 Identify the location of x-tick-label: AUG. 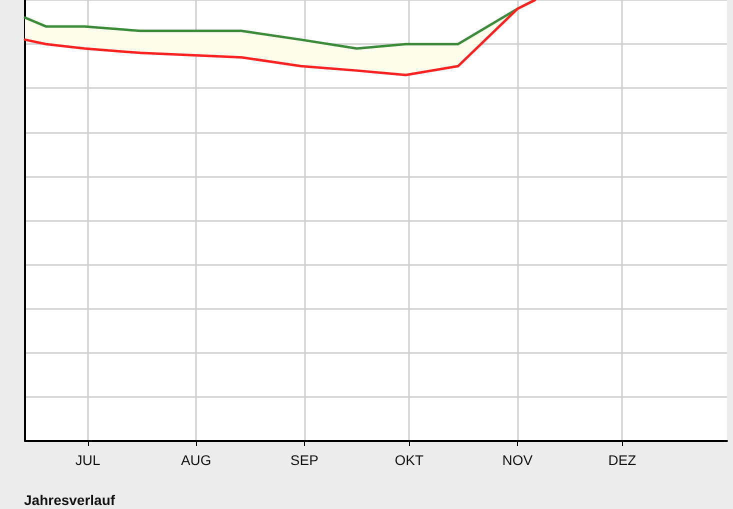
(196, 460).